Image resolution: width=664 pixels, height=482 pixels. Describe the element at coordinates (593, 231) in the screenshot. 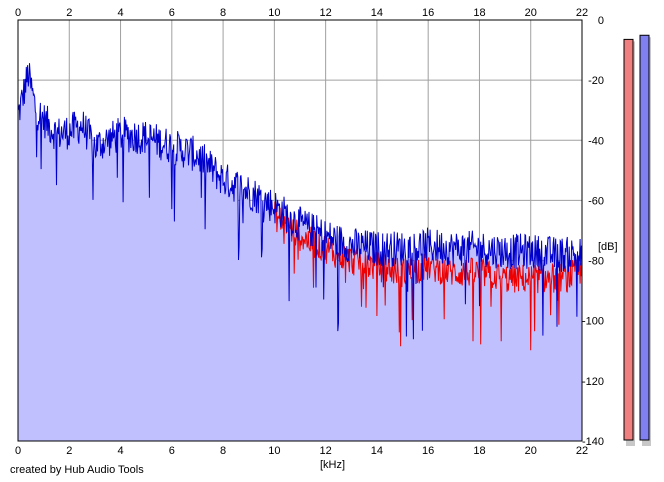

I see `y-ticks-right: 0 -20 -40 -60 -80 -100 -120 -140` at that location.